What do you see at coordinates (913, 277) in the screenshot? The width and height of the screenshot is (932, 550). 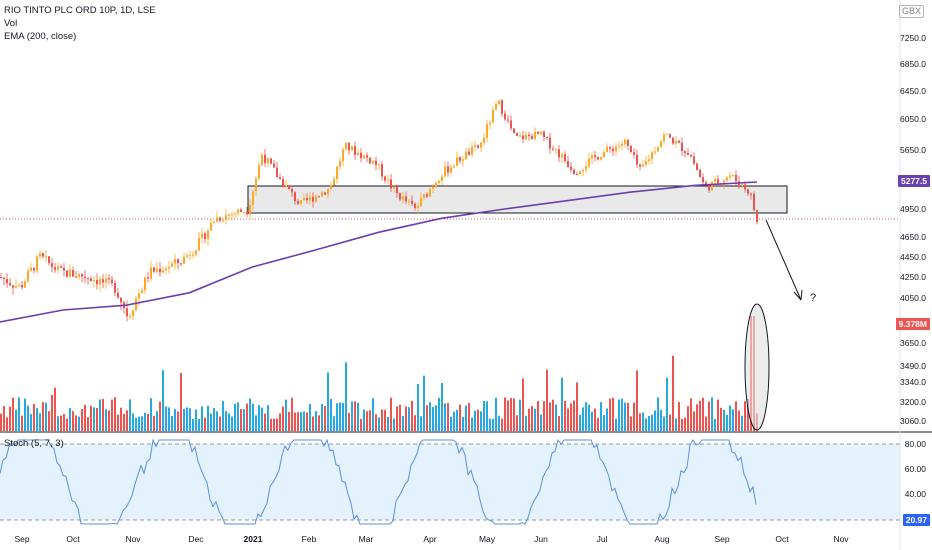 I see `price-tick: 4250.0` at bounding box center [913, 277].